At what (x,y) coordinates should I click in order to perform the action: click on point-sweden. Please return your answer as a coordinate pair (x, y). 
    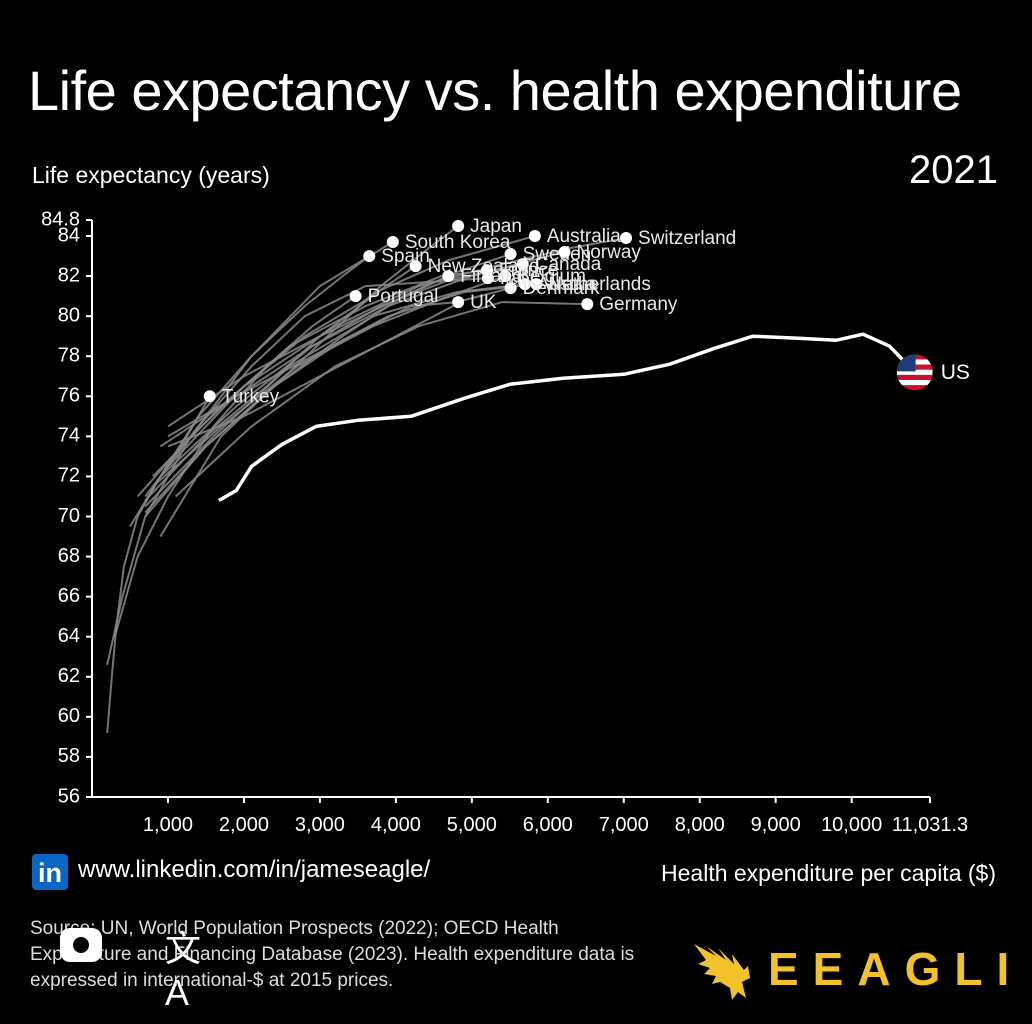
    Looking at the image, I should click on (510, 254).